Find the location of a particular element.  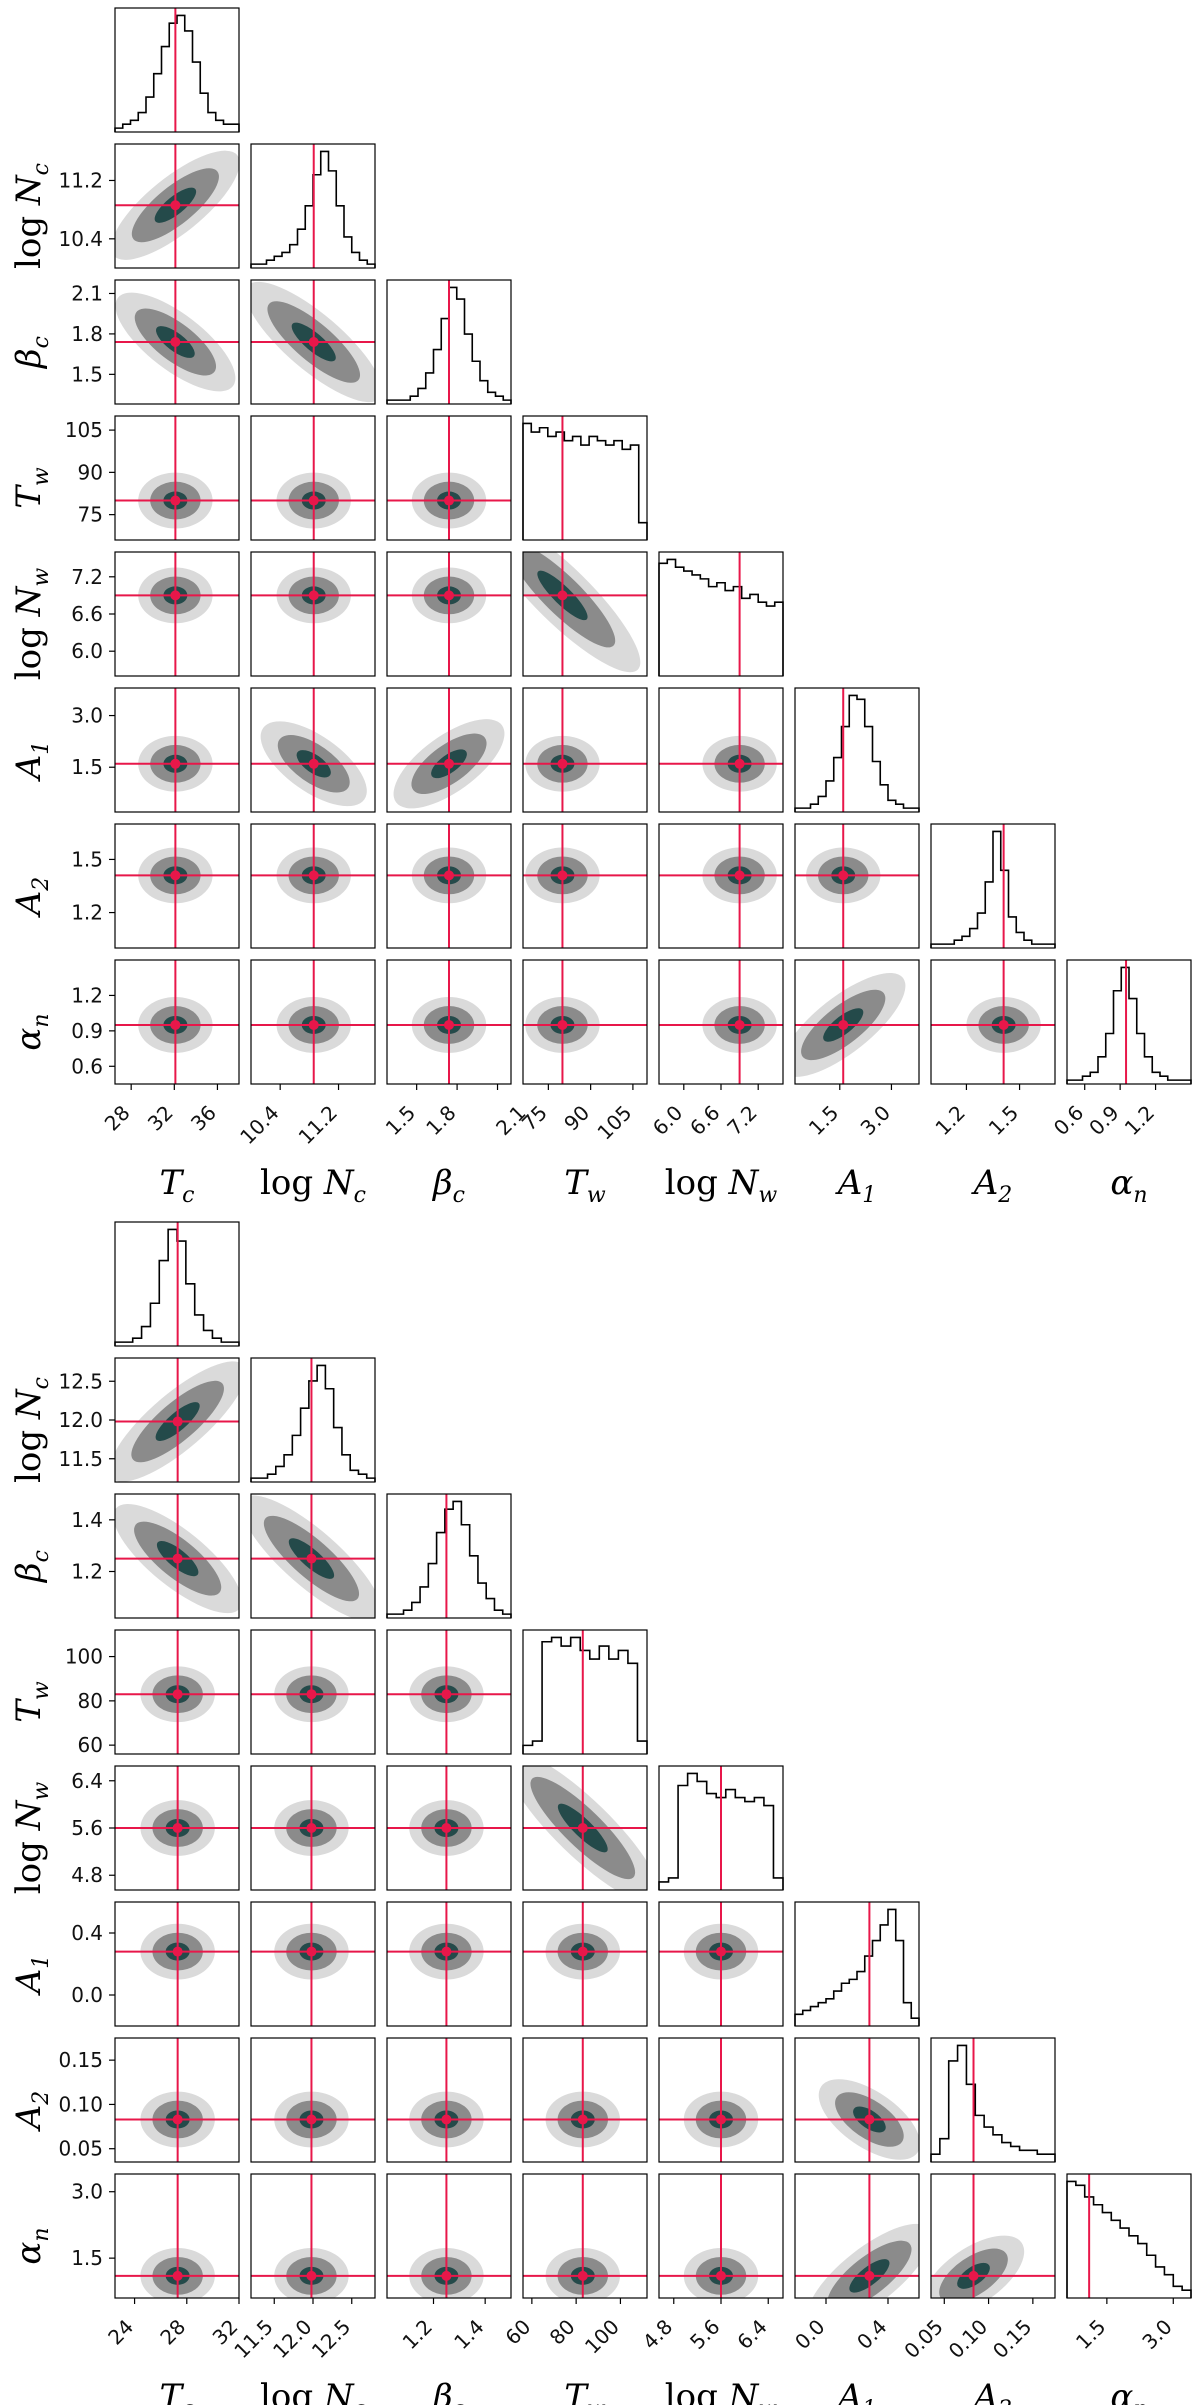

panel-Nc-vs-Nc is located at coordinates (313, 1420).